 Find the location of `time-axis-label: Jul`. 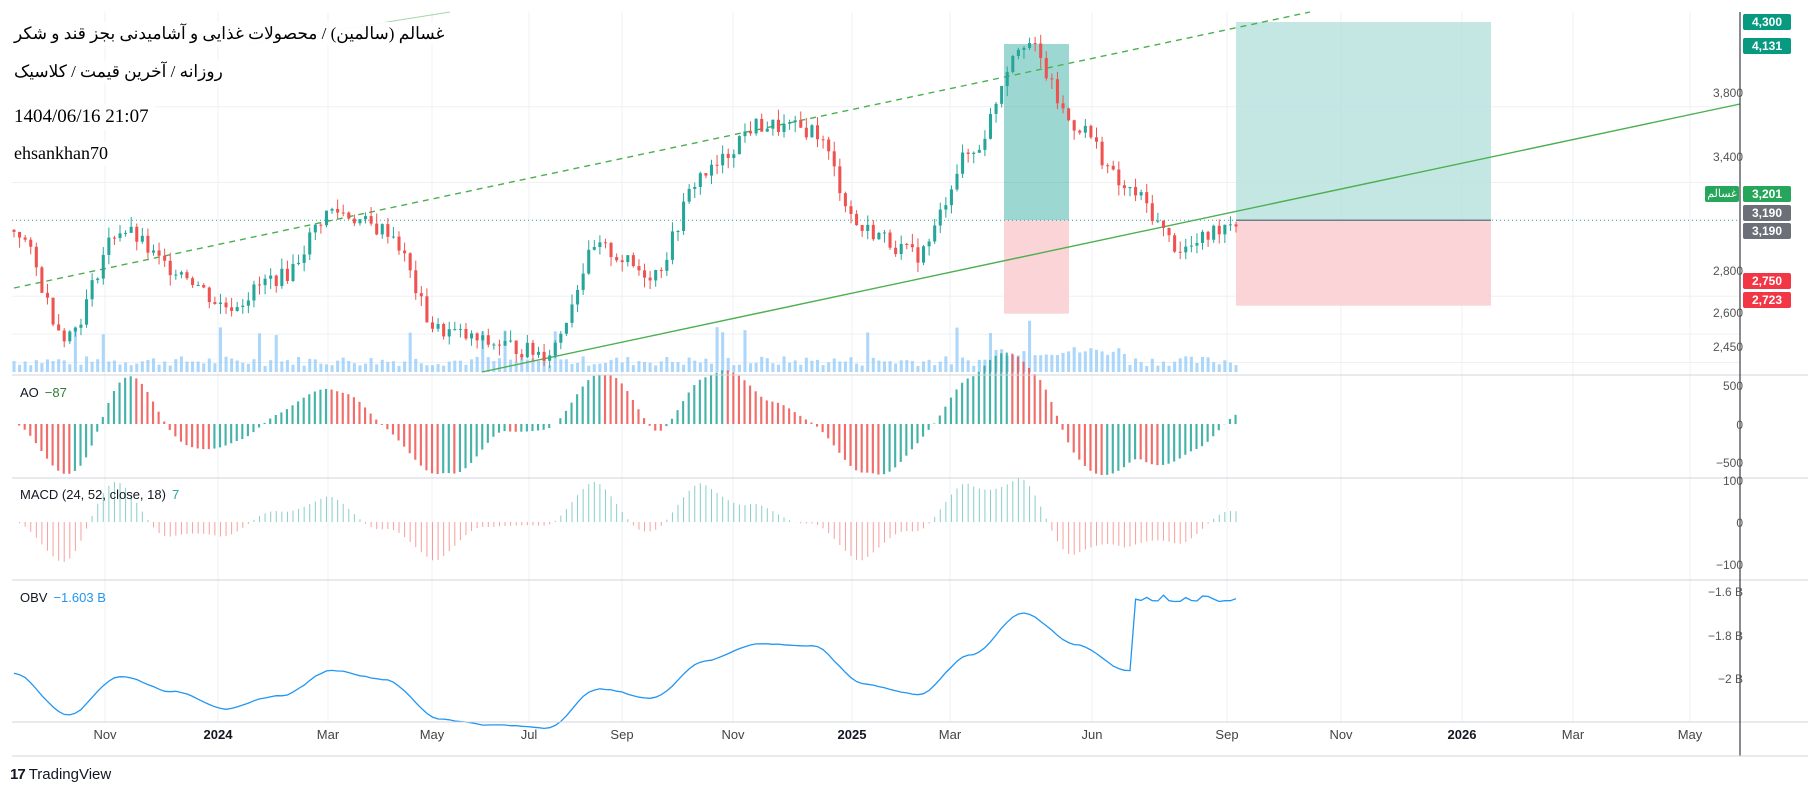

time-axis-label: Jul is located at coordinates (529, 734).